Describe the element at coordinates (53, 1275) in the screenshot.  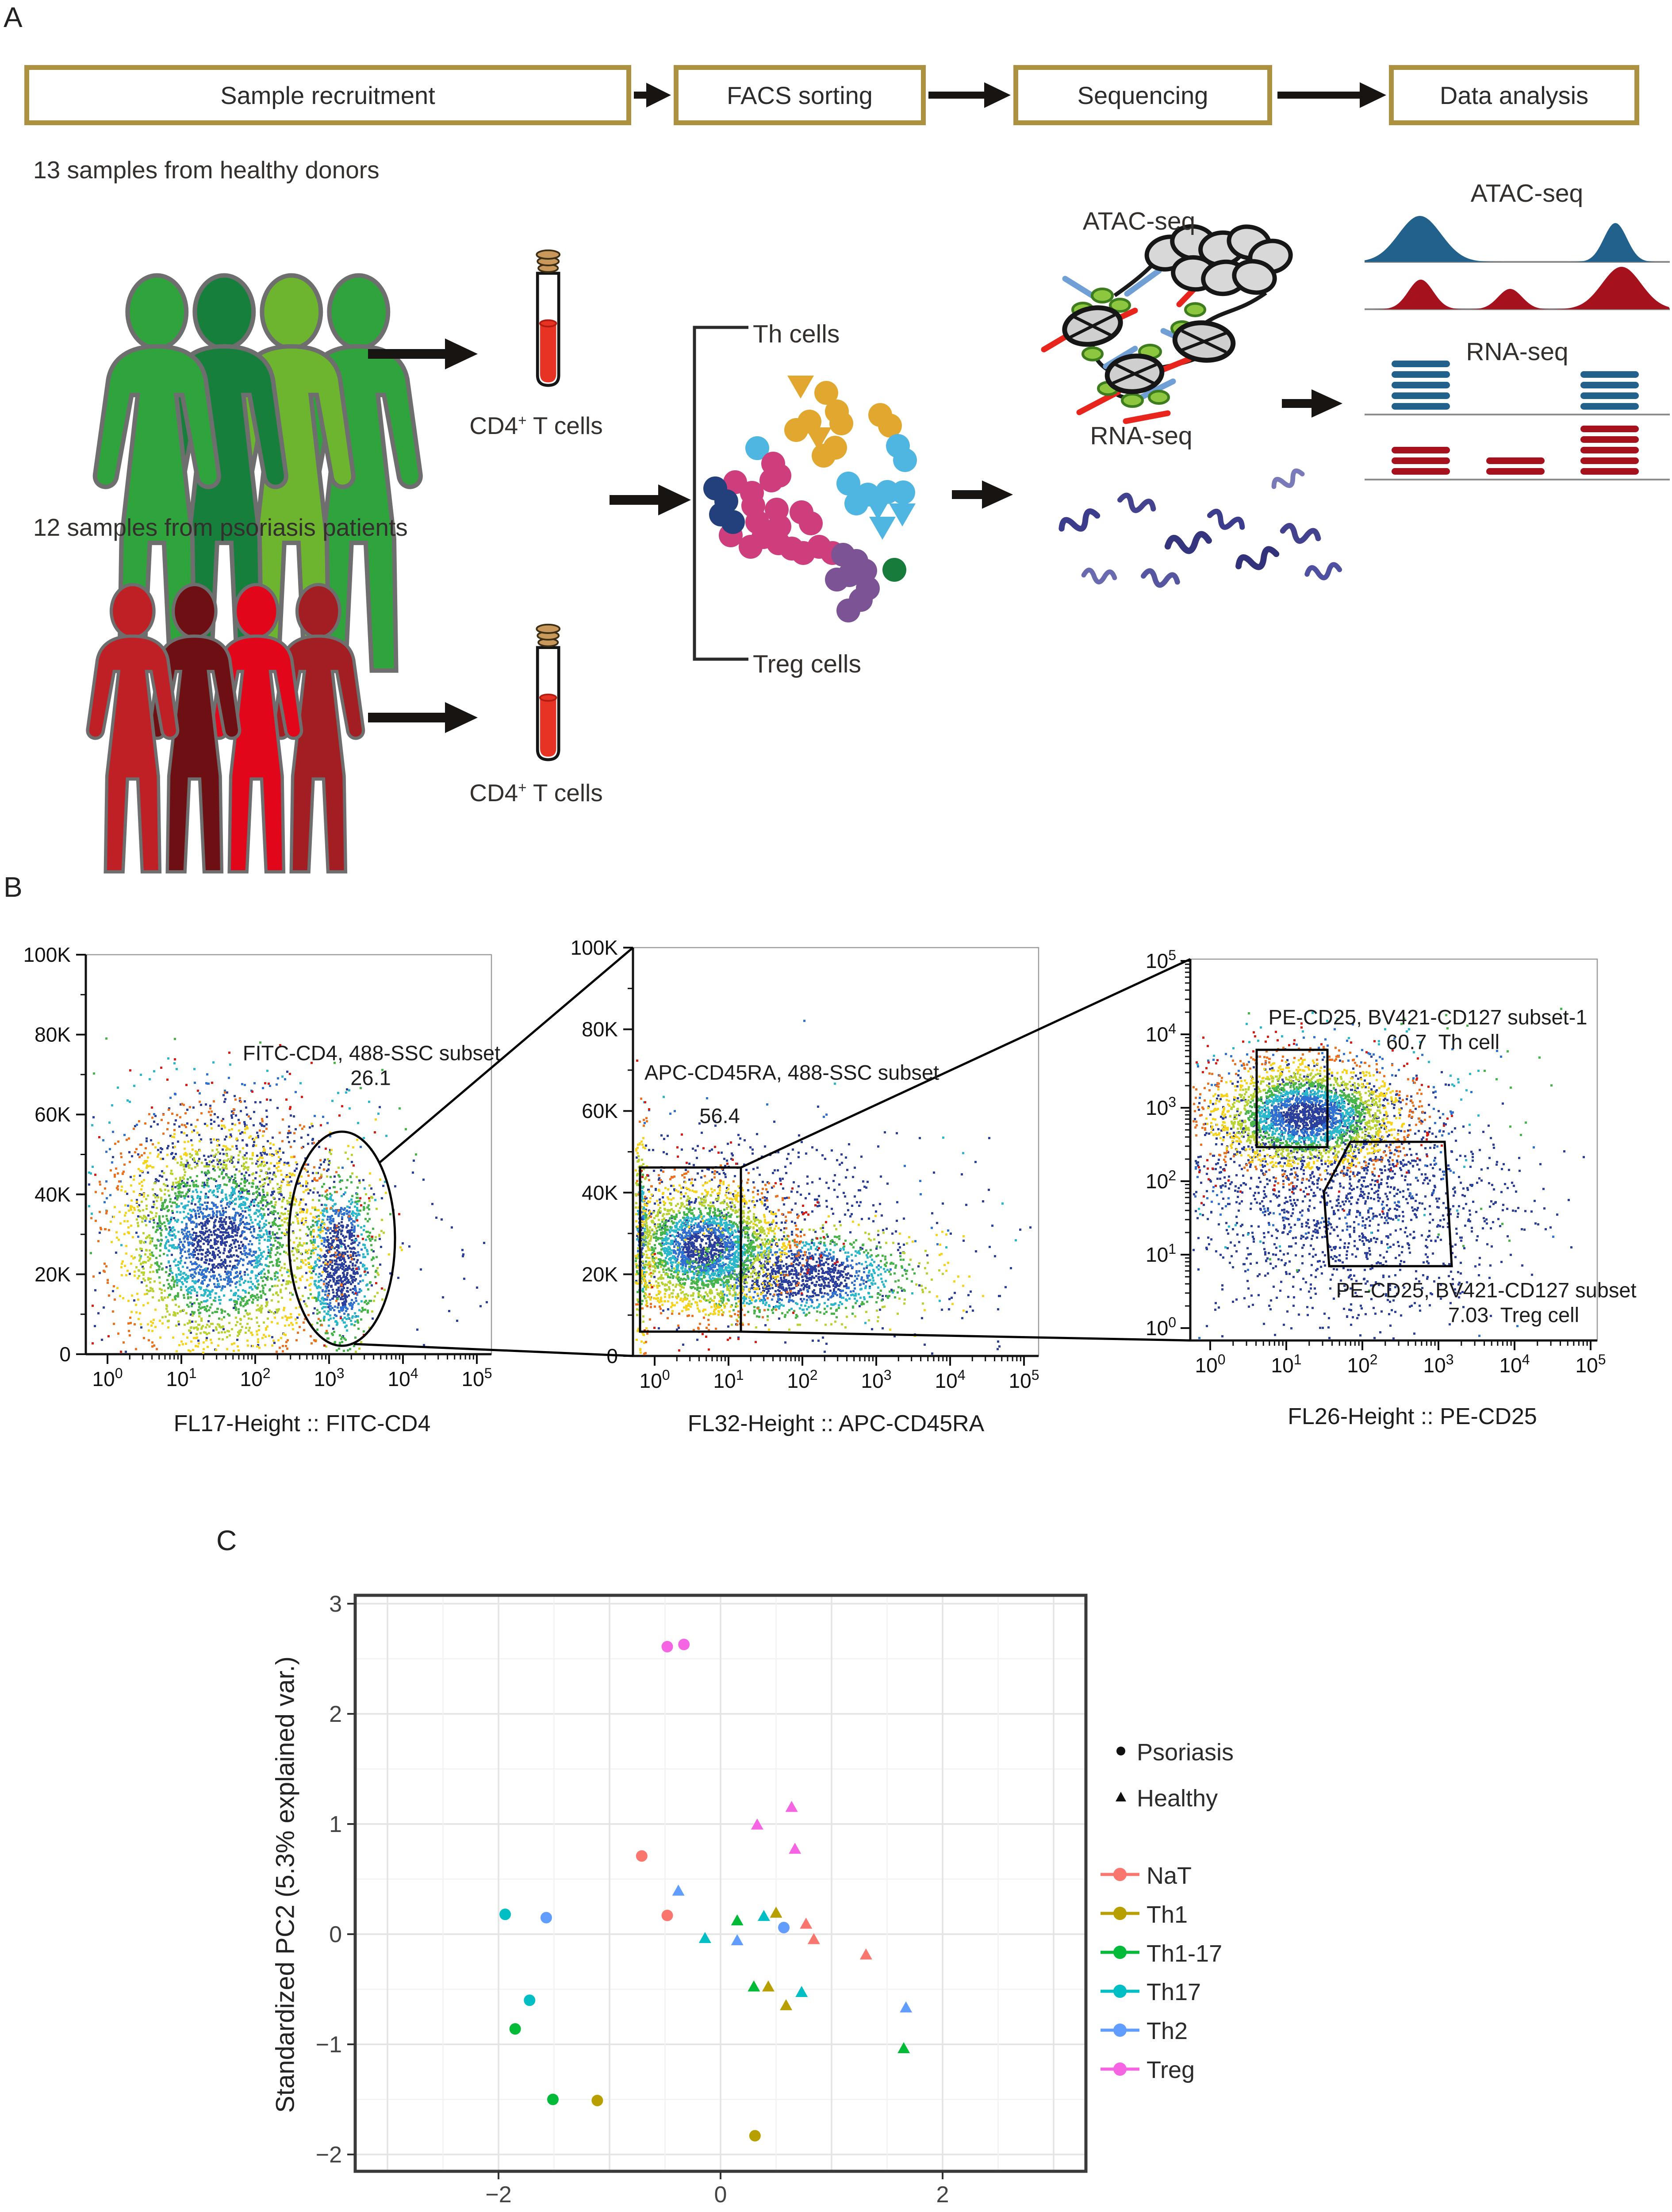
I see `flow-y-tick-label: 20K` at that location.